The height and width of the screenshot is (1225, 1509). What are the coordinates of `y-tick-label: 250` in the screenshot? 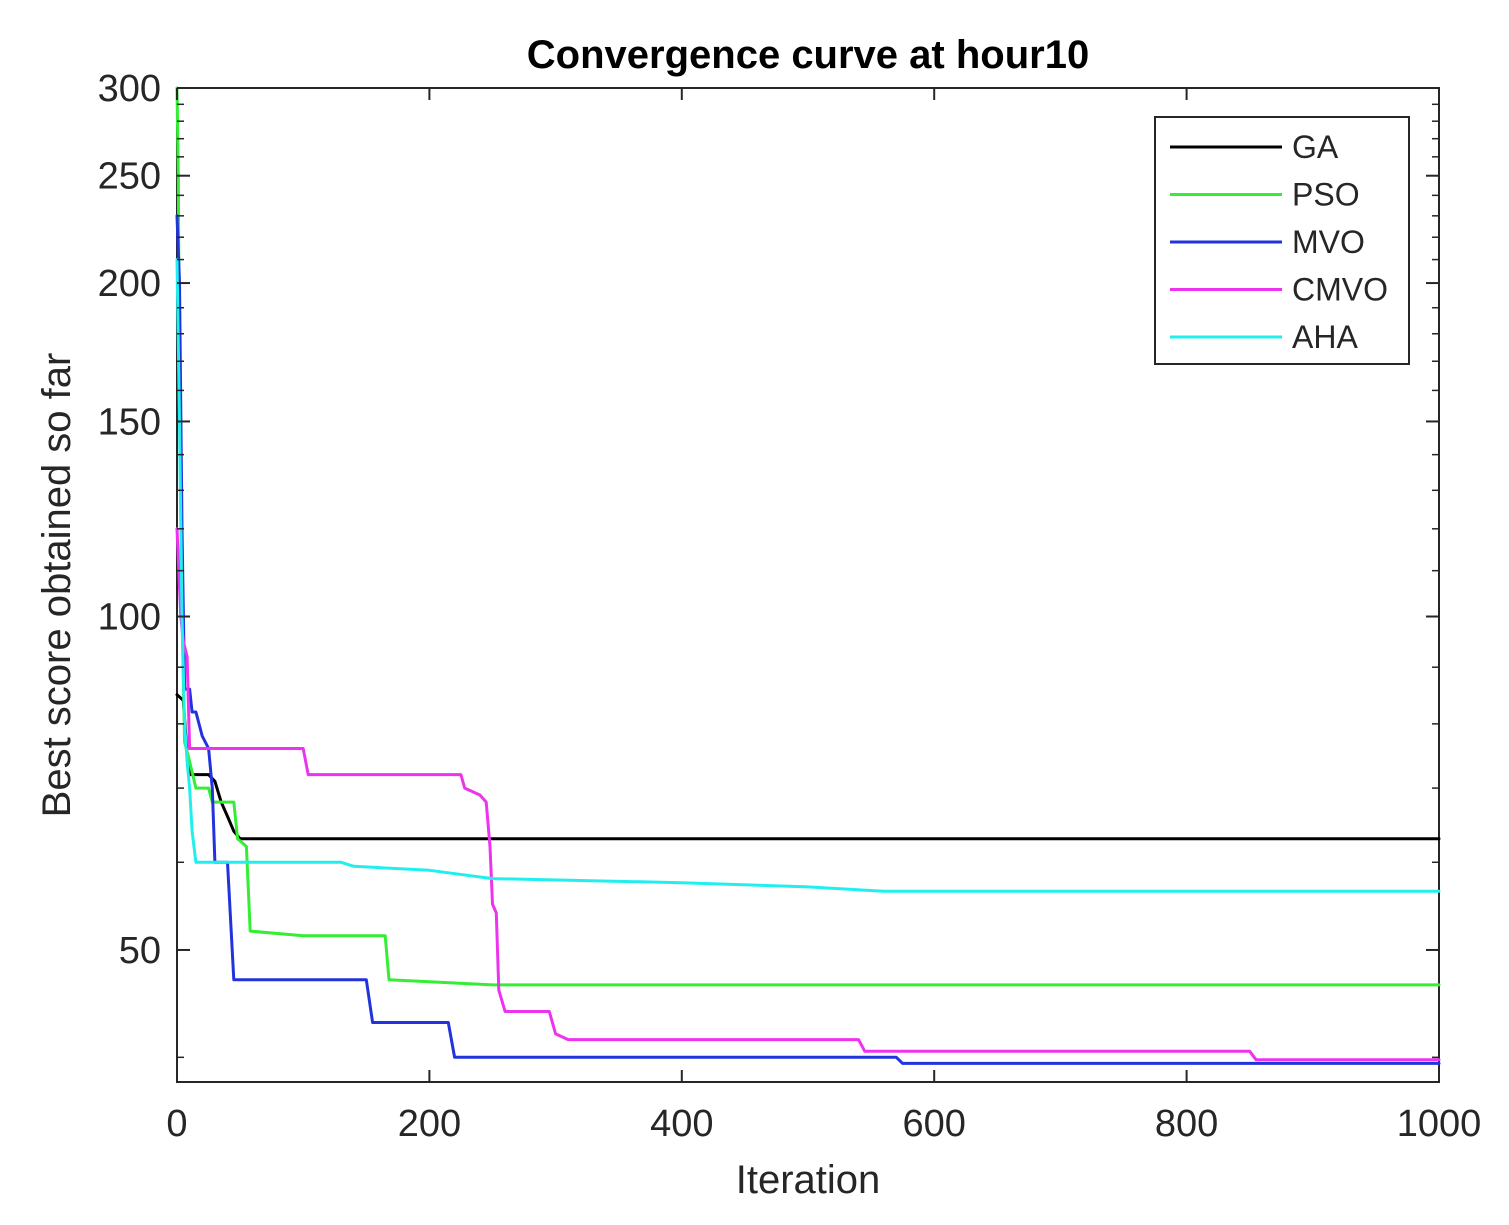 It's located at (129, 177).